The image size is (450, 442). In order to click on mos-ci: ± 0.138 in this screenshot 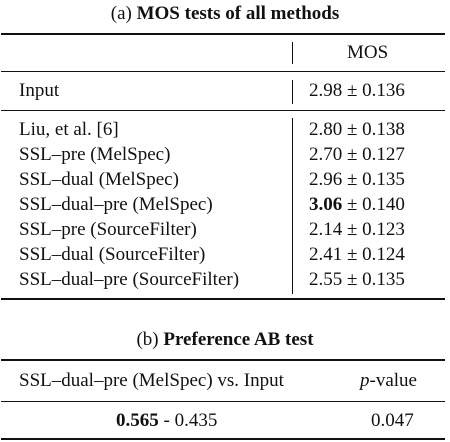, I will do `click(376, 129)`.